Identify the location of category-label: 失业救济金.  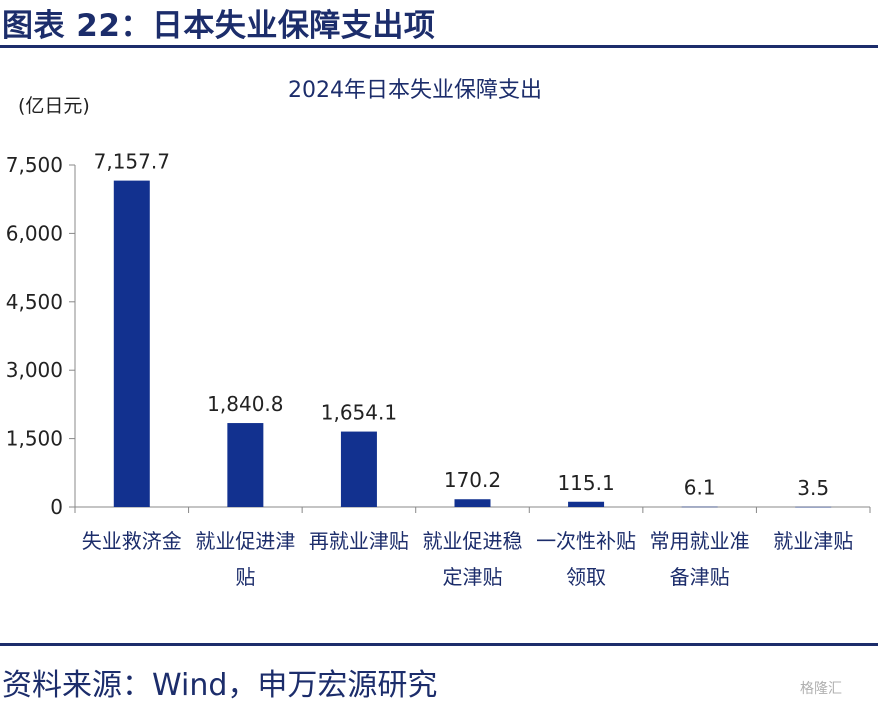
(132, 541).